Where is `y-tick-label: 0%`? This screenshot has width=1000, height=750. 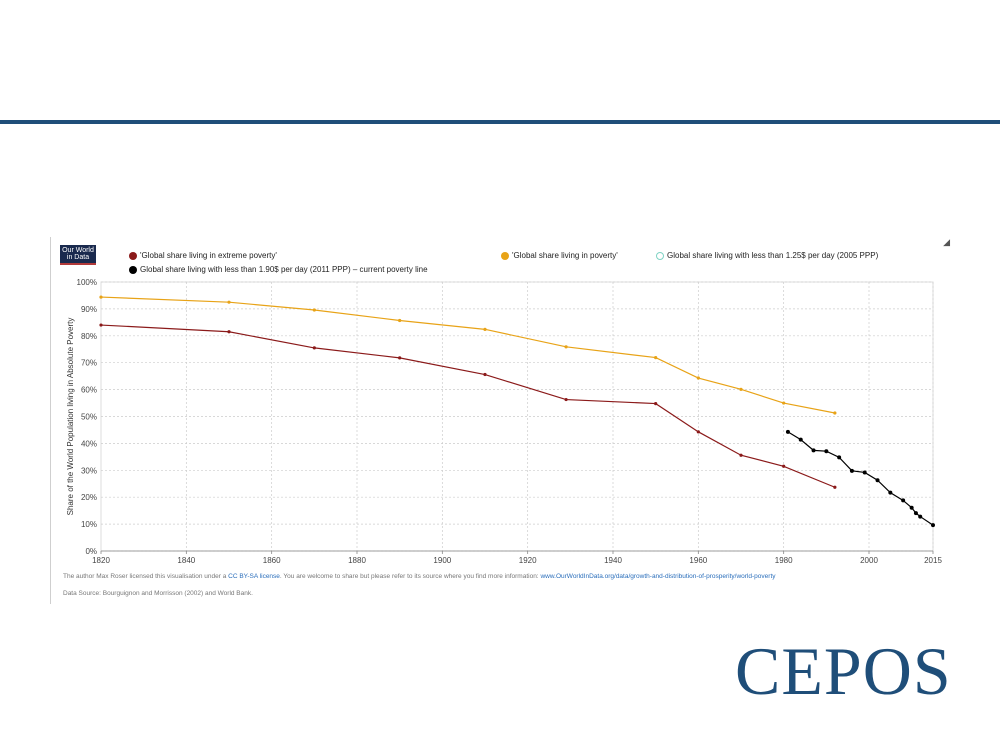 y-tick-label: 0% is located at coordinates (91, 551).